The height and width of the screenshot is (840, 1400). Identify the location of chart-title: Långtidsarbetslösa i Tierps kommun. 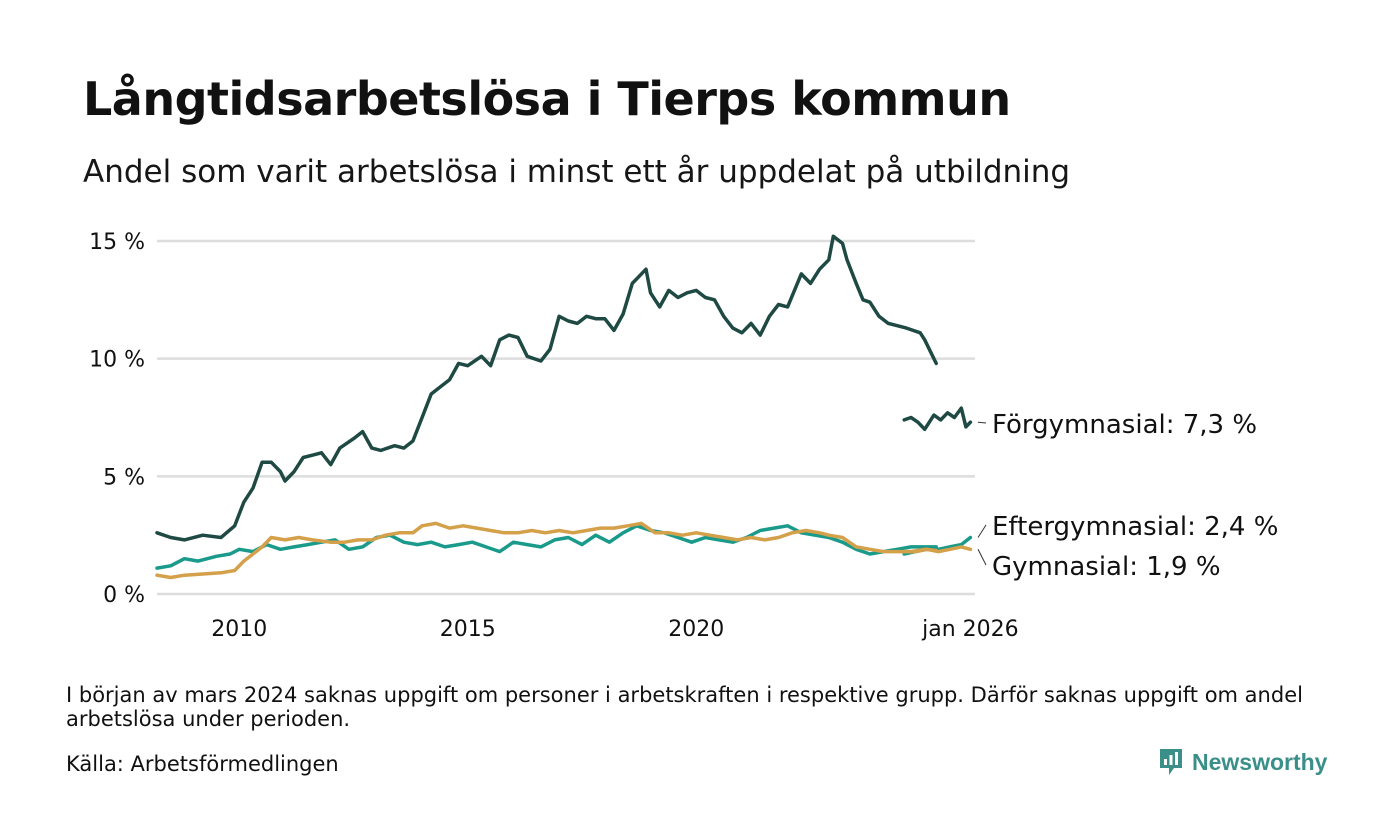
(547, 99).